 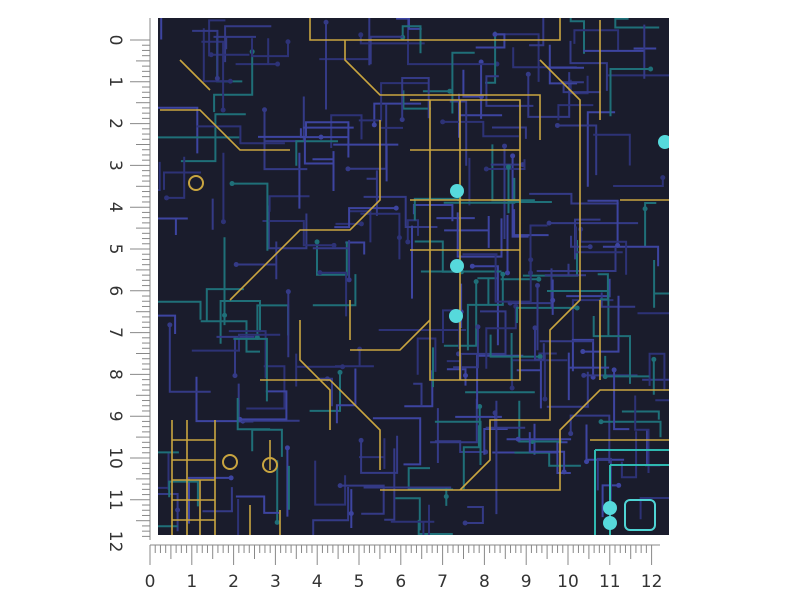 I want to click on ruler-label: 7, so click(x=115, y=332).